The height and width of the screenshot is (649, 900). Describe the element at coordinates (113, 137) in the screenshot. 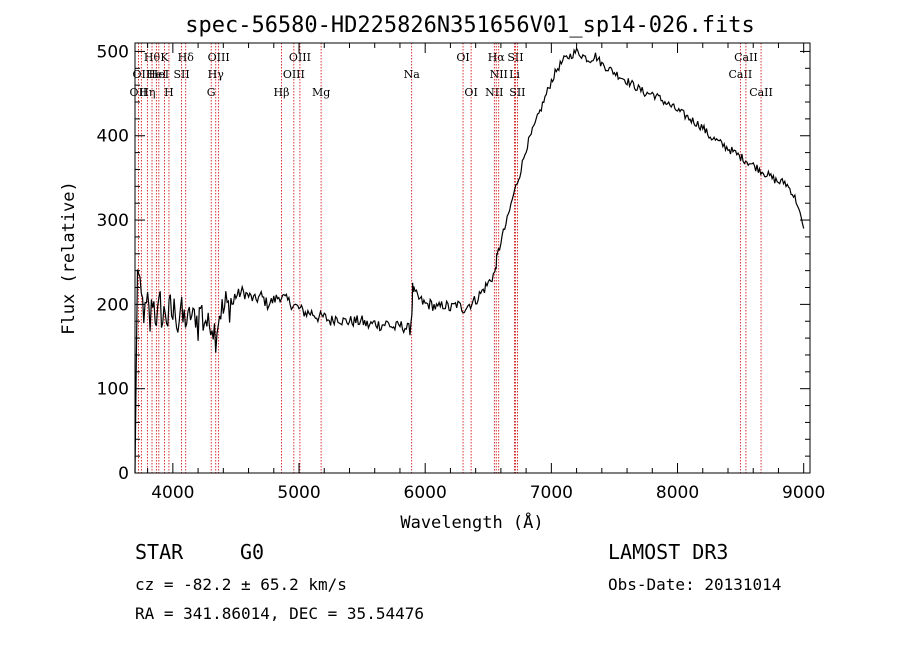

I see `y-tick-label: 400` at that location.